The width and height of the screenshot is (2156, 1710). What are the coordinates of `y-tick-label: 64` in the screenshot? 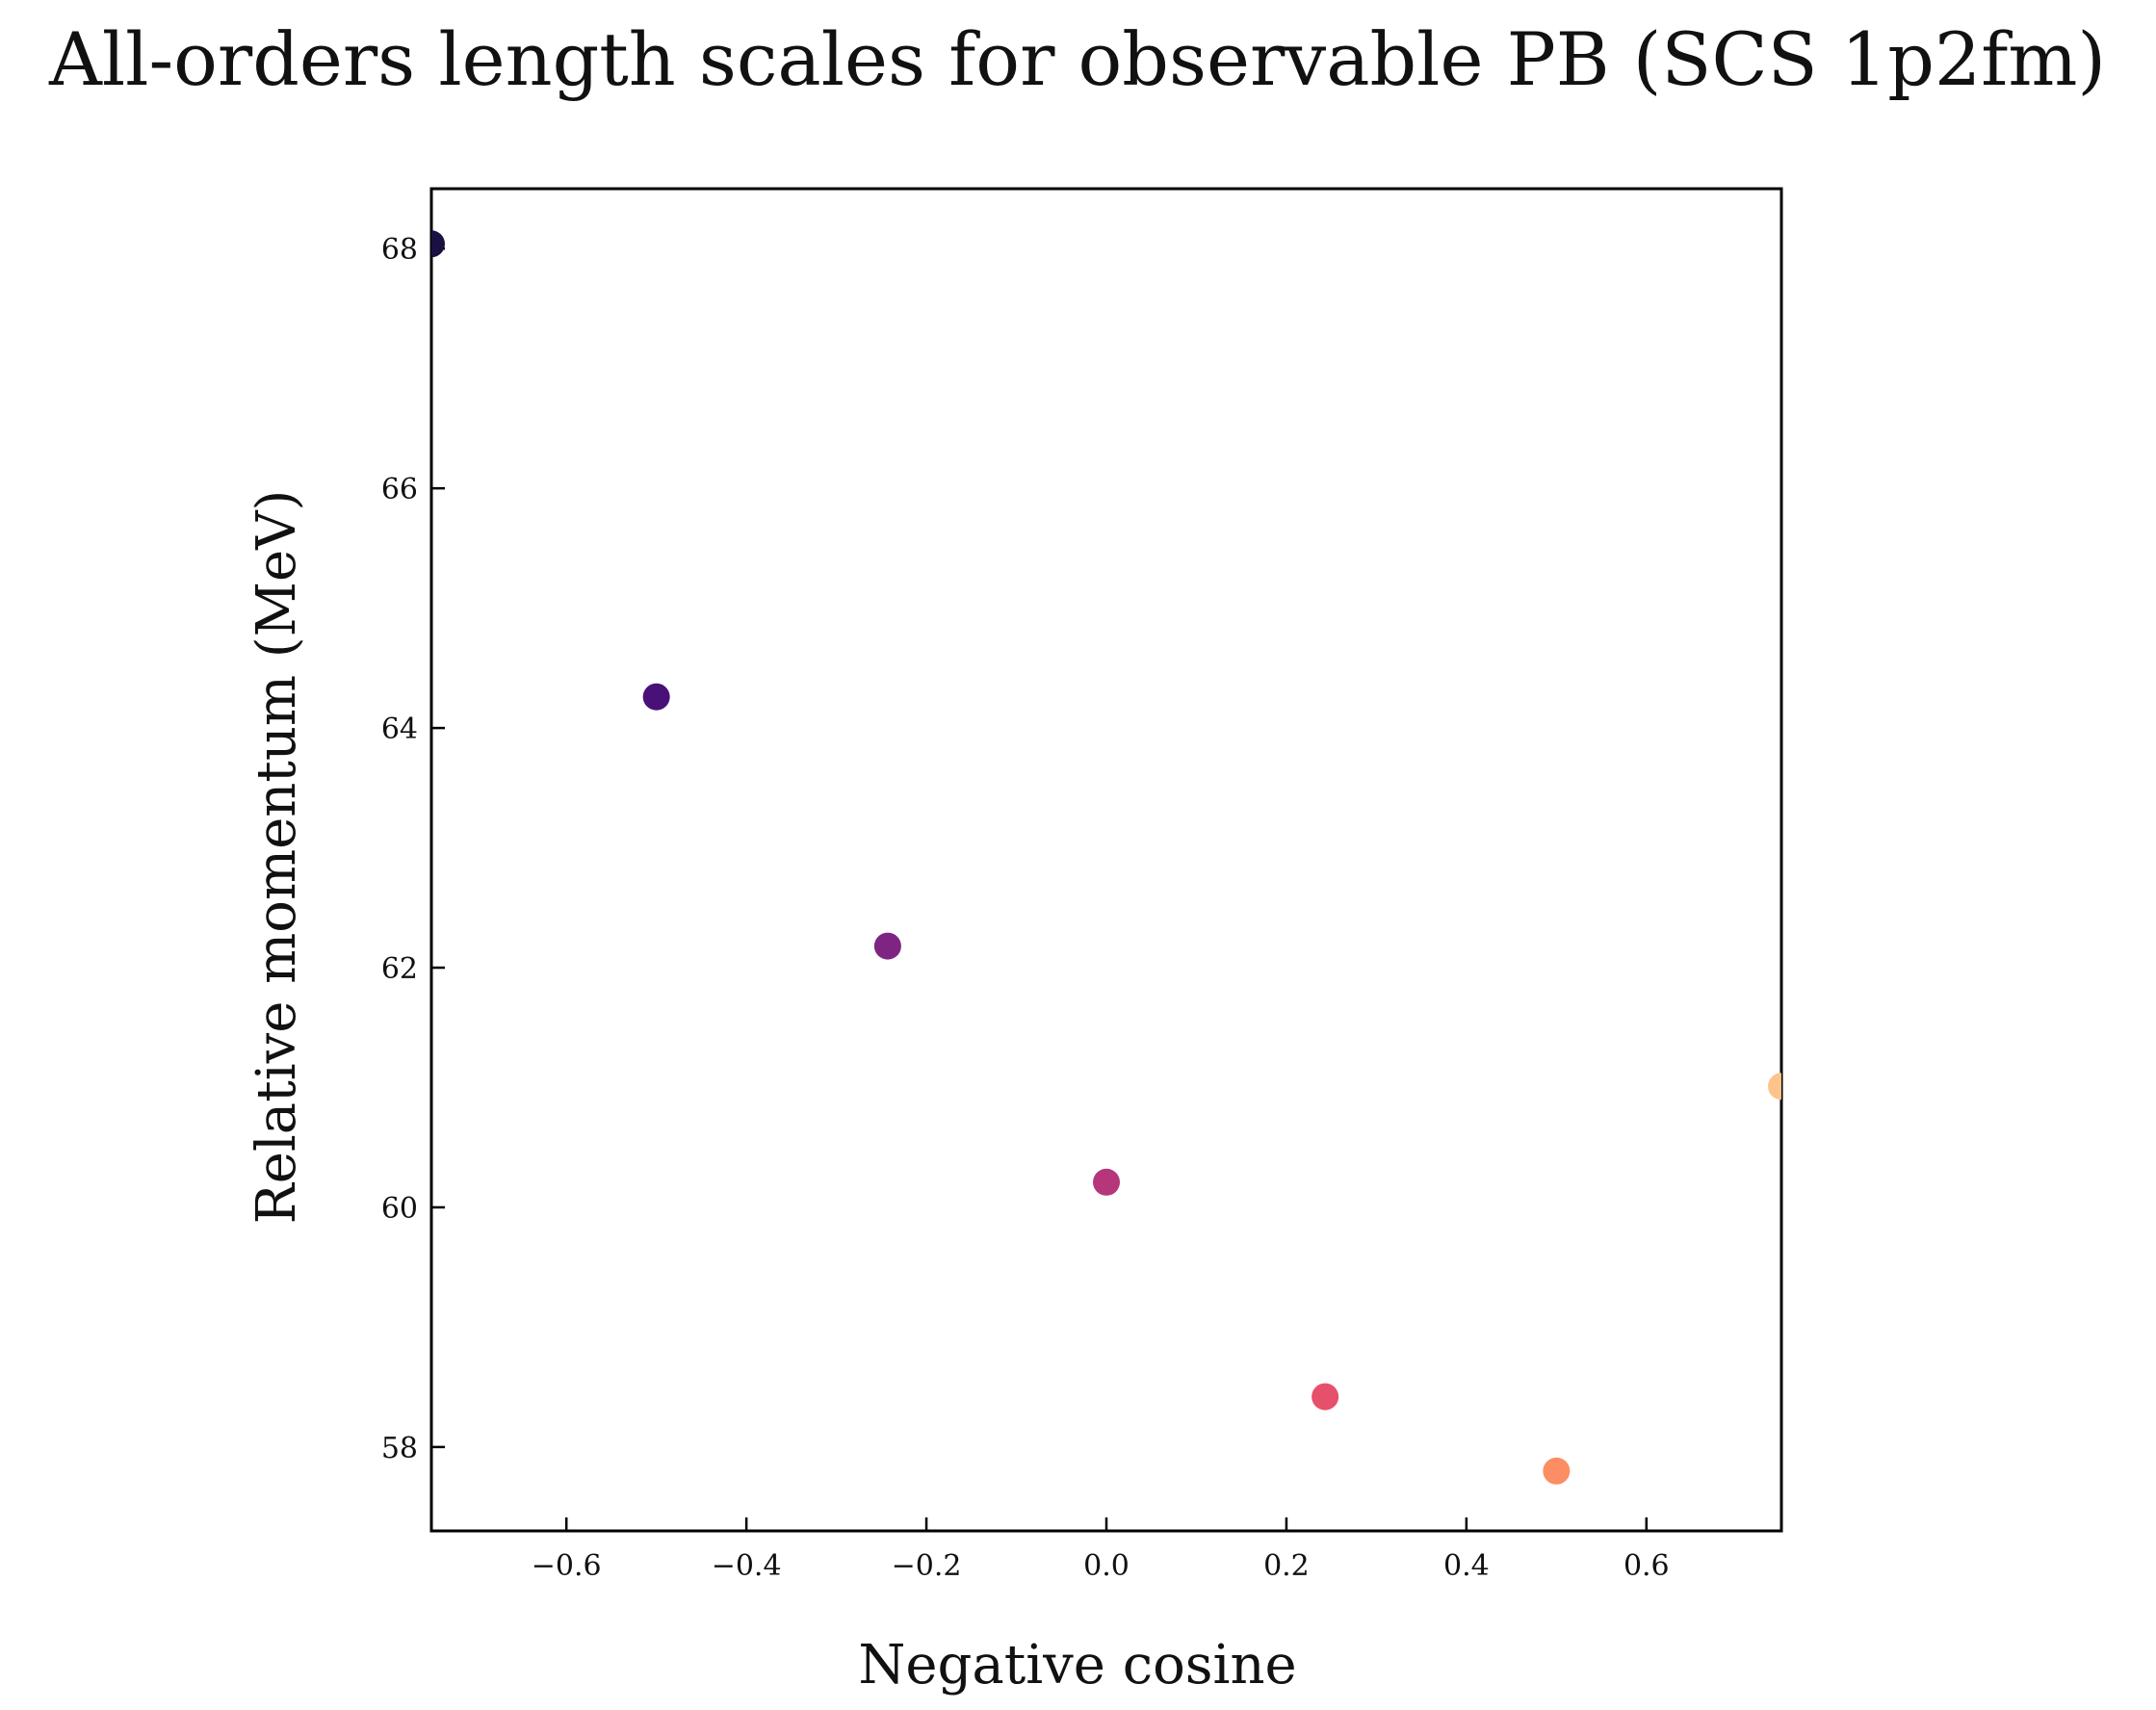 It's located at (399, 729).